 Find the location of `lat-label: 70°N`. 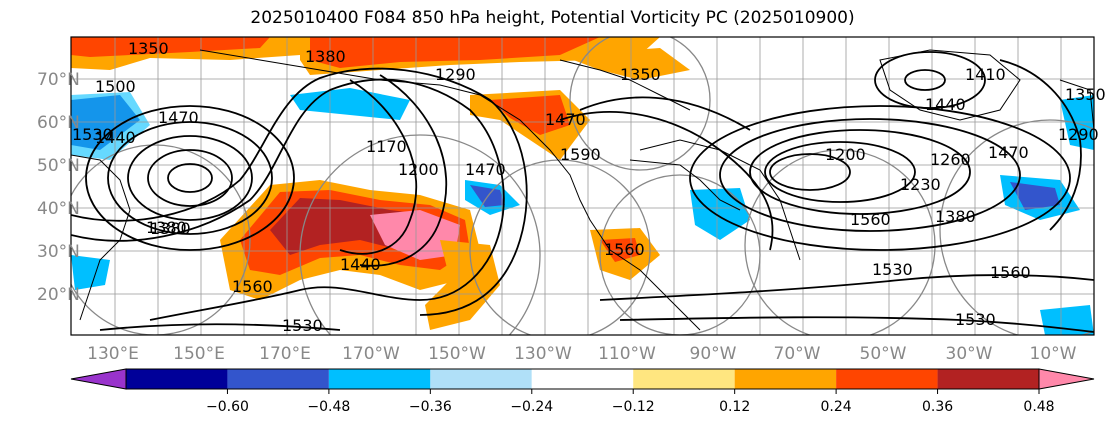

lat-label: 70°N is located at coordinates (58, 80).